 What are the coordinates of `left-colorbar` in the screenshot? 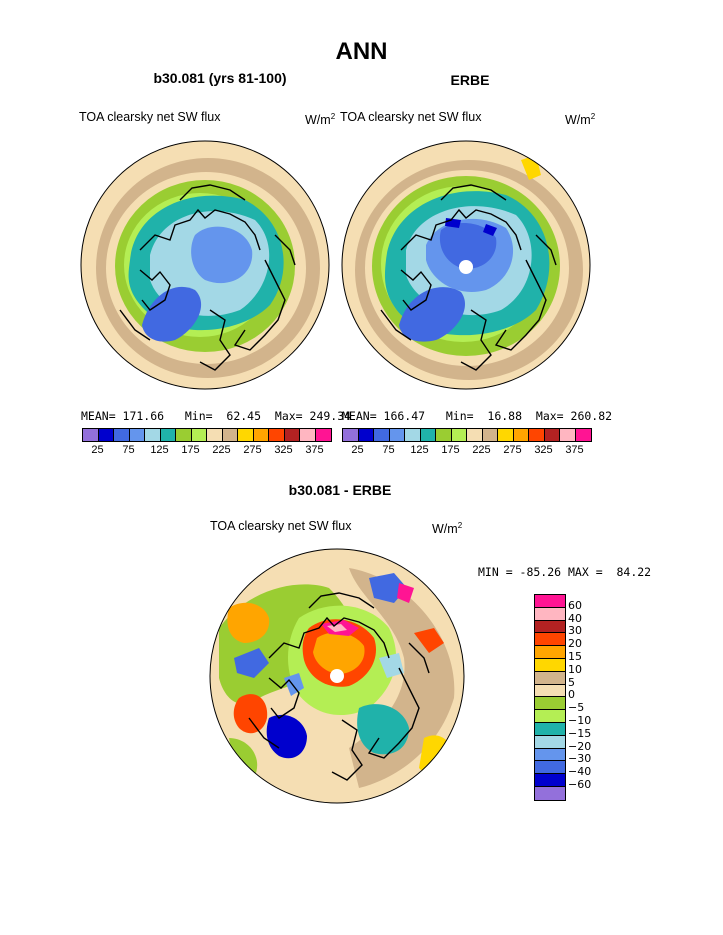 It's located at (207, 435).